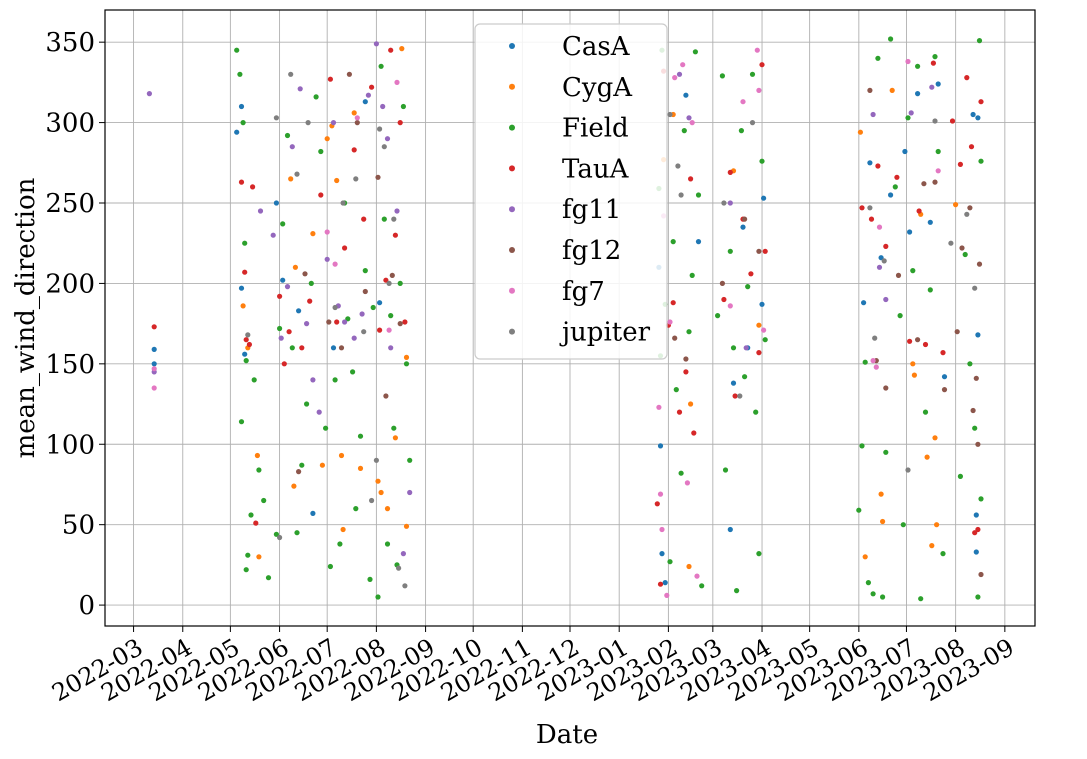 The height and width of the screenshot is (759, 1087). Describe the element at coordinates (591, 210) in the screenshot. I see `legend-label: fg11` at that location.